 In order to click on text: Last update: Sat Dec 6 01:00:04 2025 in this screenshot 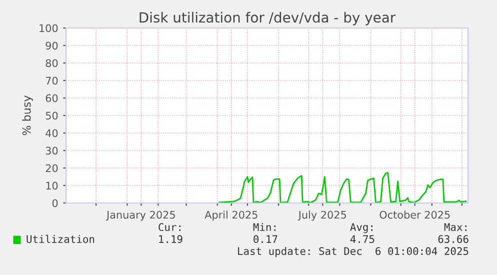, I will do `click(353, 252)`.